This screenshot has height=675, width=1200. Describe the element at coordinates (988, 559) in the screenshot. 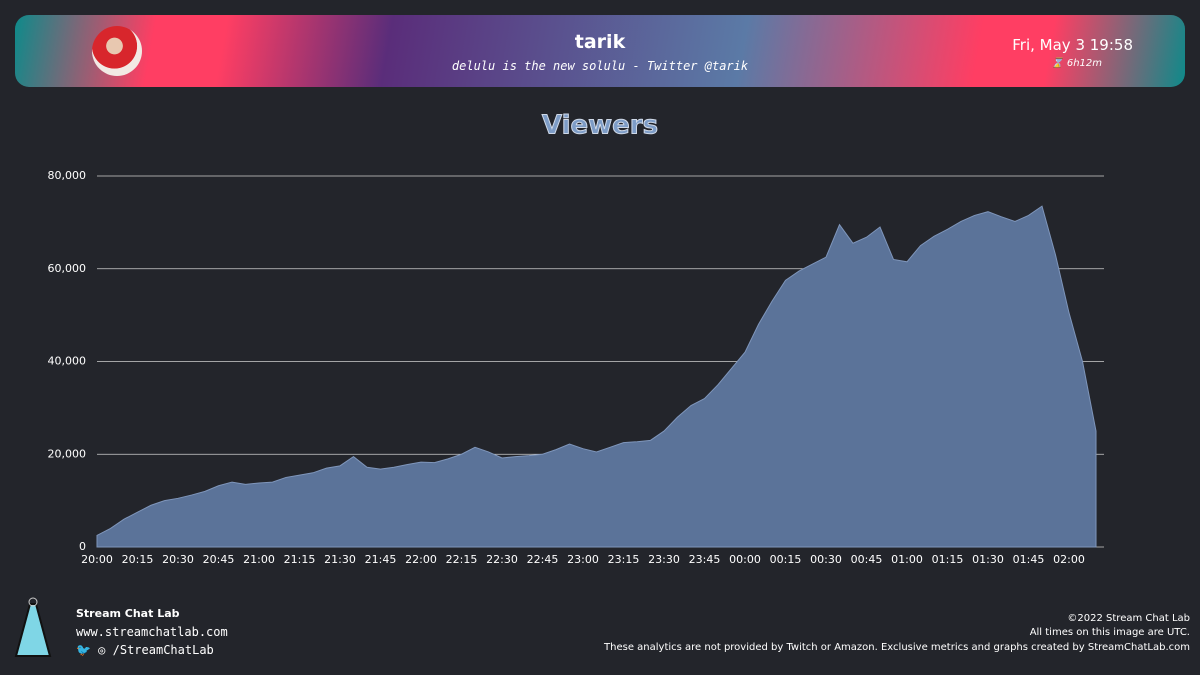

I see `x-tick-label: 01:30` at that location.